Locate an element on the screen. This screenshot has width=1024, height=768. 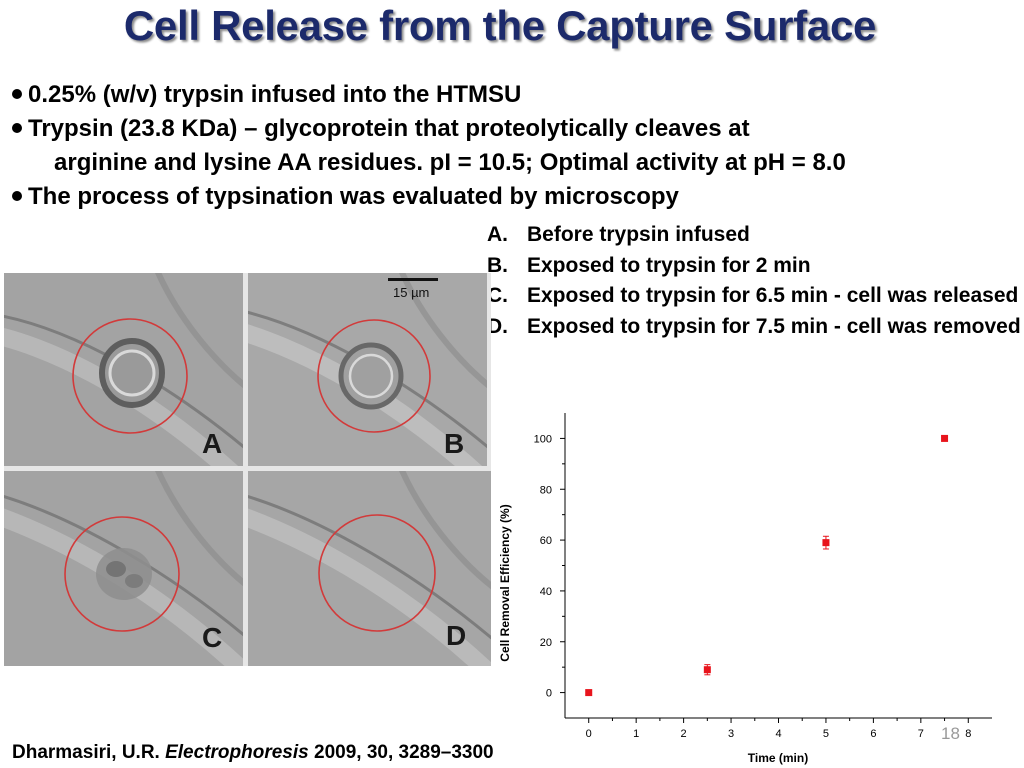
x-tick-label: 4 is located at coordinates (778, 734).